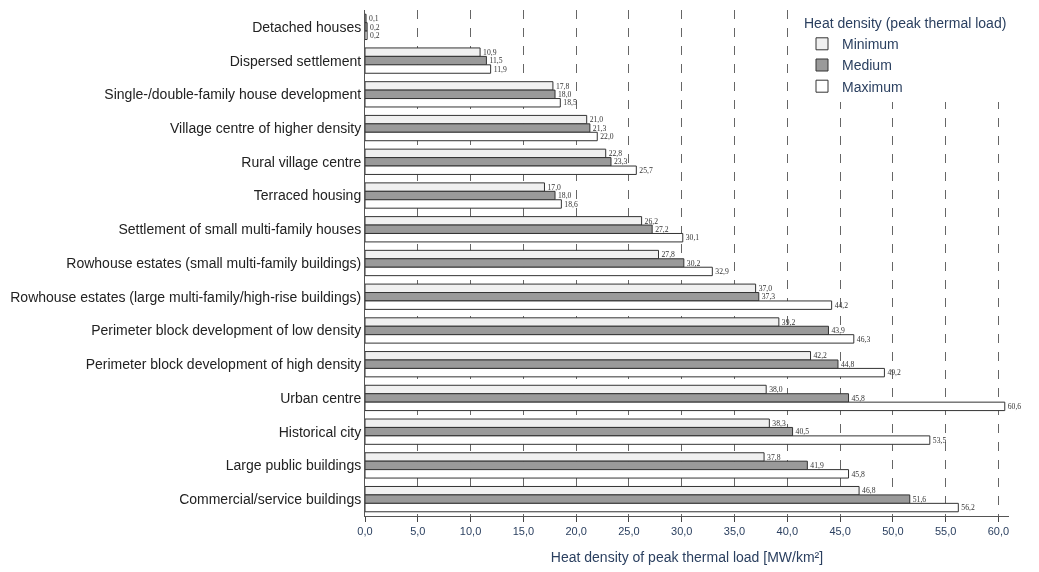 This screenshot has height=572, width=1039. I want to click on data-label: 10,9, so click(490, 52).